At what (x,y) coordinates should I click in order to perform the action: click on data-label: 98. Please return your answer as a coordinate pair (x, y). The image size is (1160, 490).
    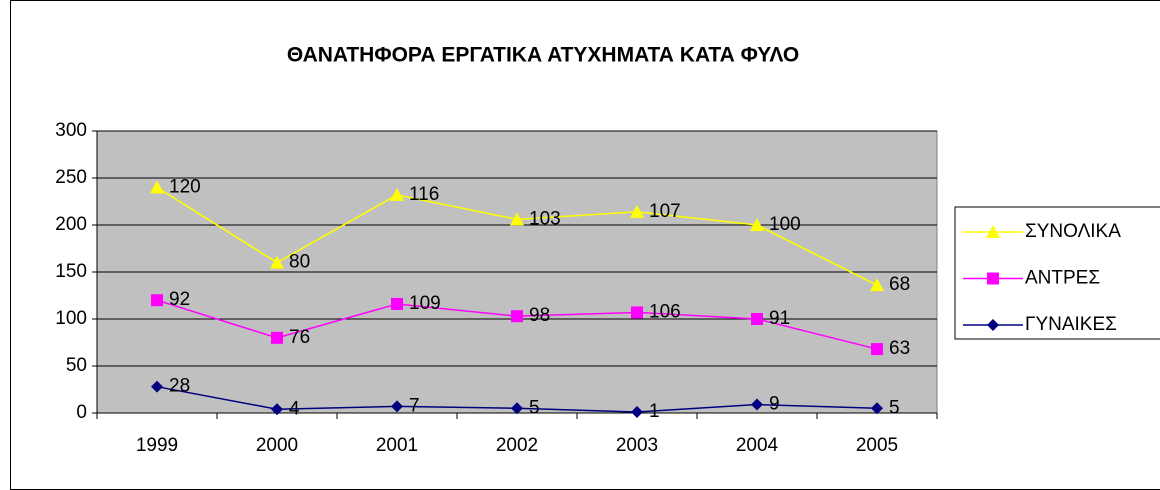
    Looking at the image, I should click on (539, 315).